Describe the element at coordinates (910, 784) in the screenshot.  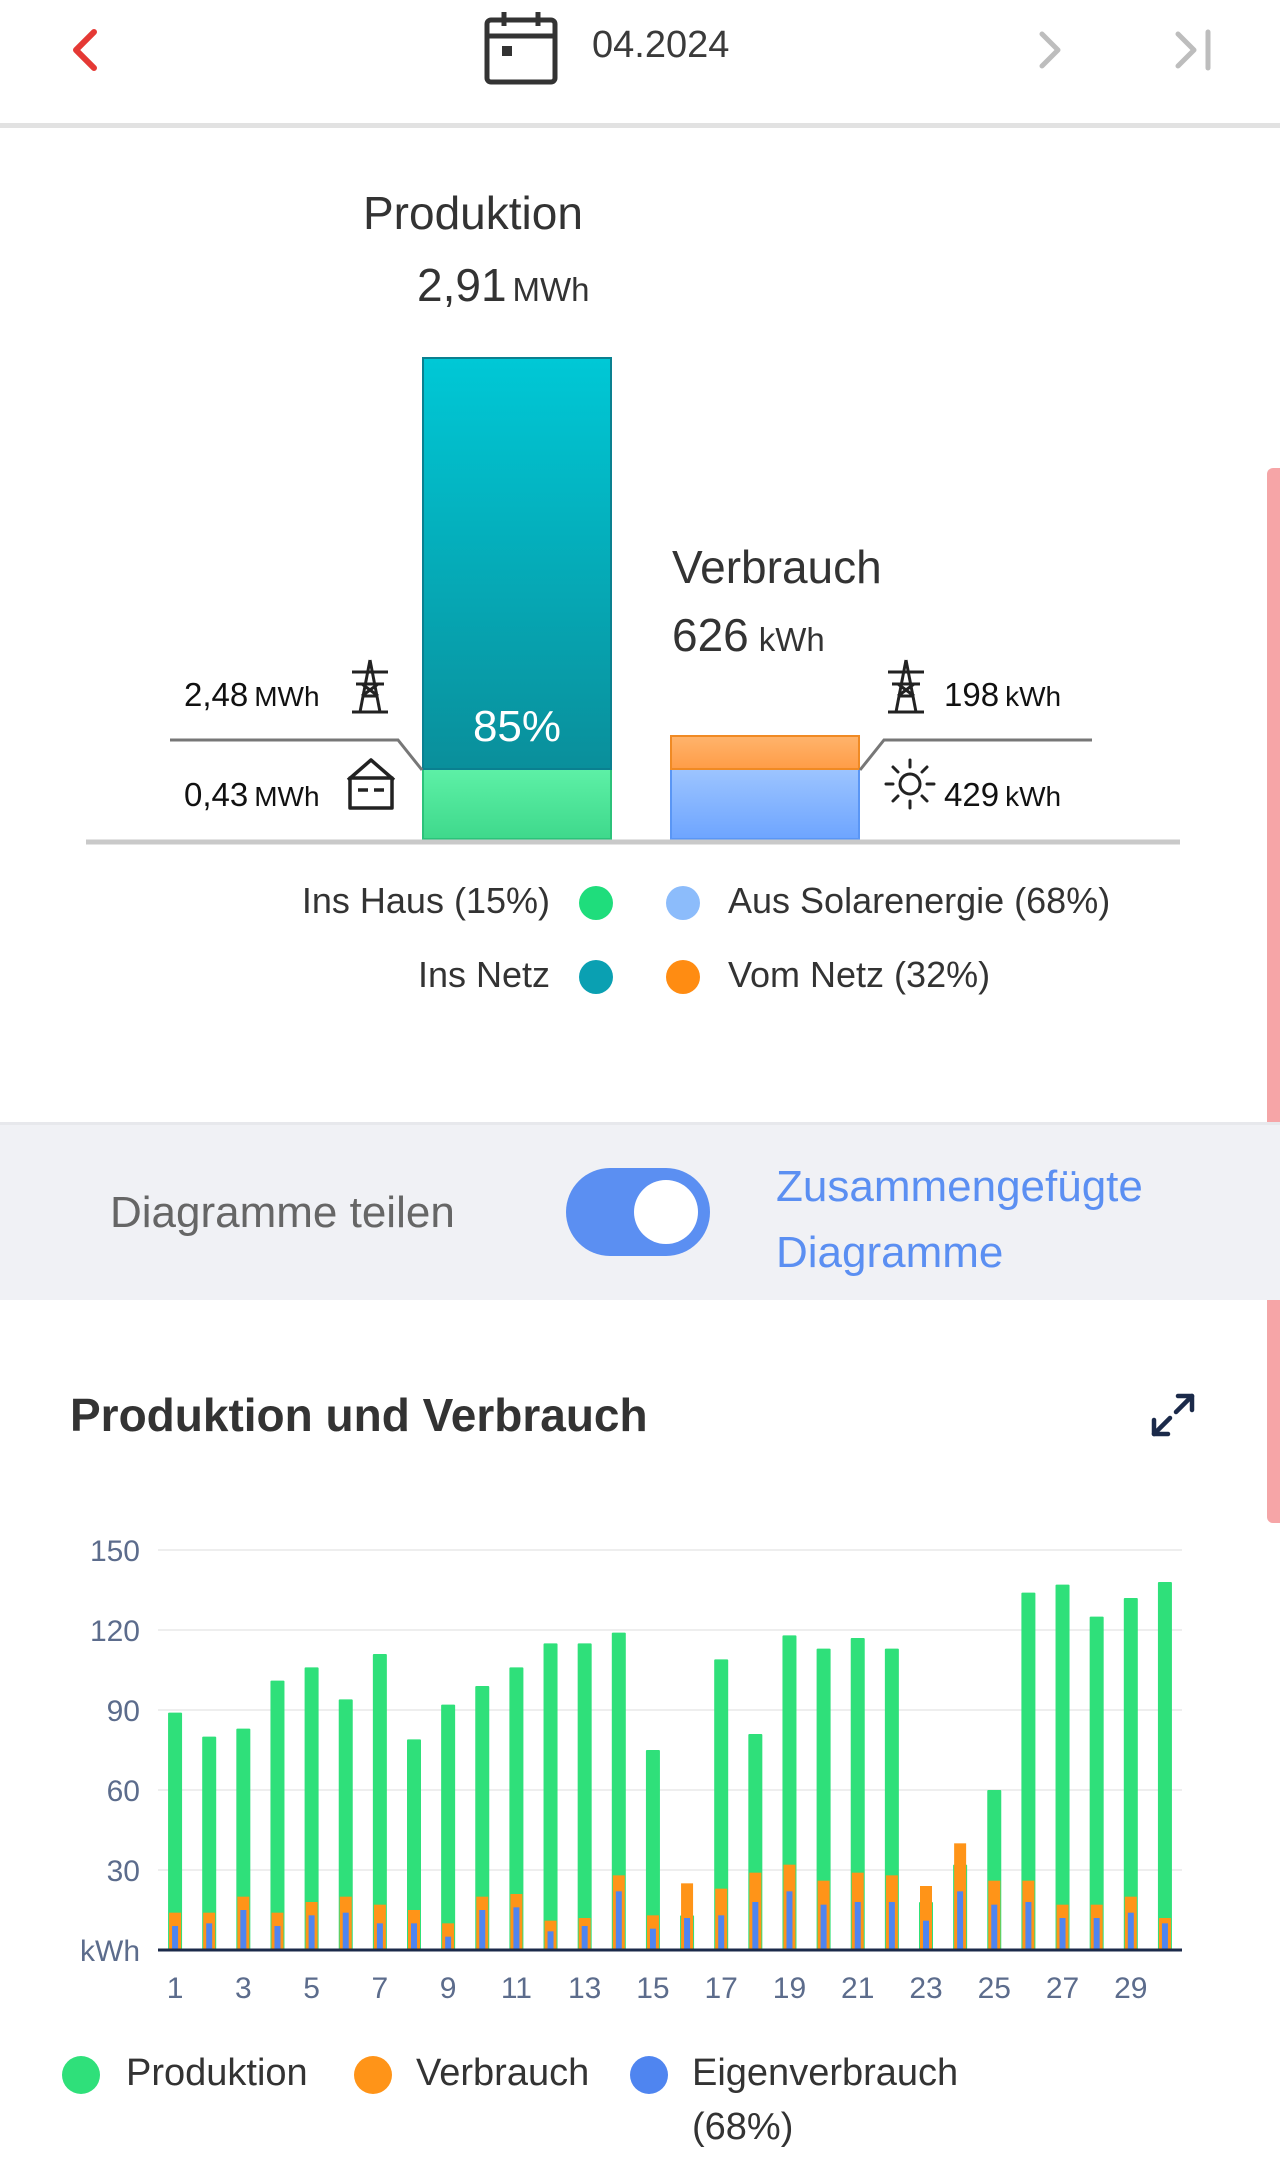
I see `sun-icon` at that location.